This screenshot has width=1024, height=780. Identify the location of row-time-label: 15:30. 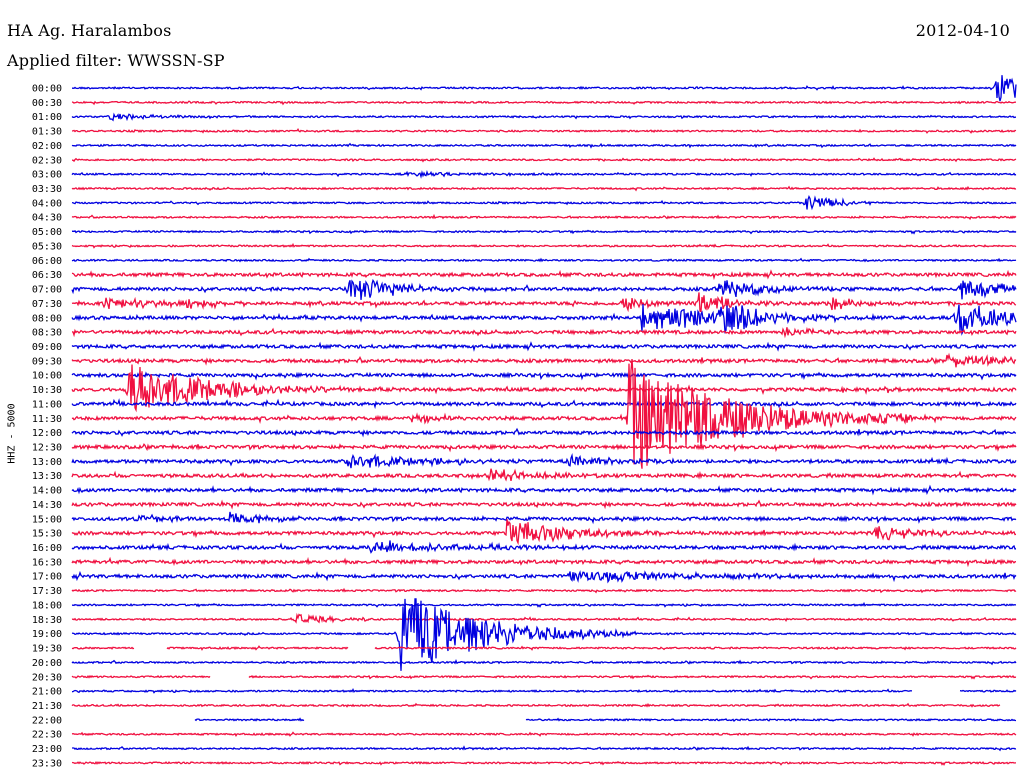
(47, 534).